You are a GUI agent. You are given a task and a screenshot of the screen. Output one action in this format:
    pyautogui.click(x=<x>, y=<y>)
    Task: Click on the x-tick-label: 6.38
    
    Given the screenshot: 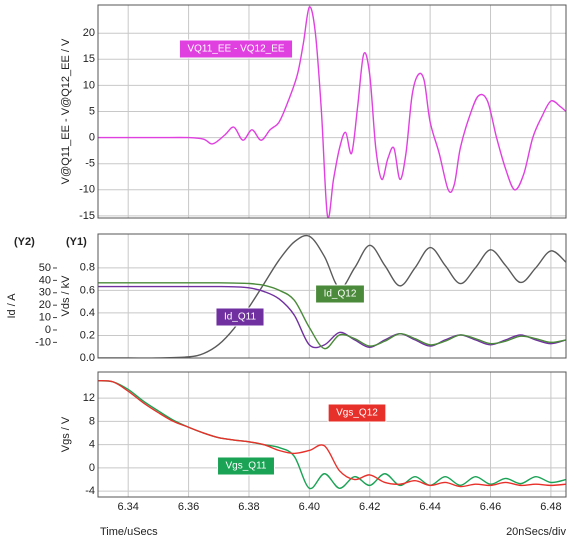 What is the action you would take?
    pyautogui.click(x=248, y=507)
    